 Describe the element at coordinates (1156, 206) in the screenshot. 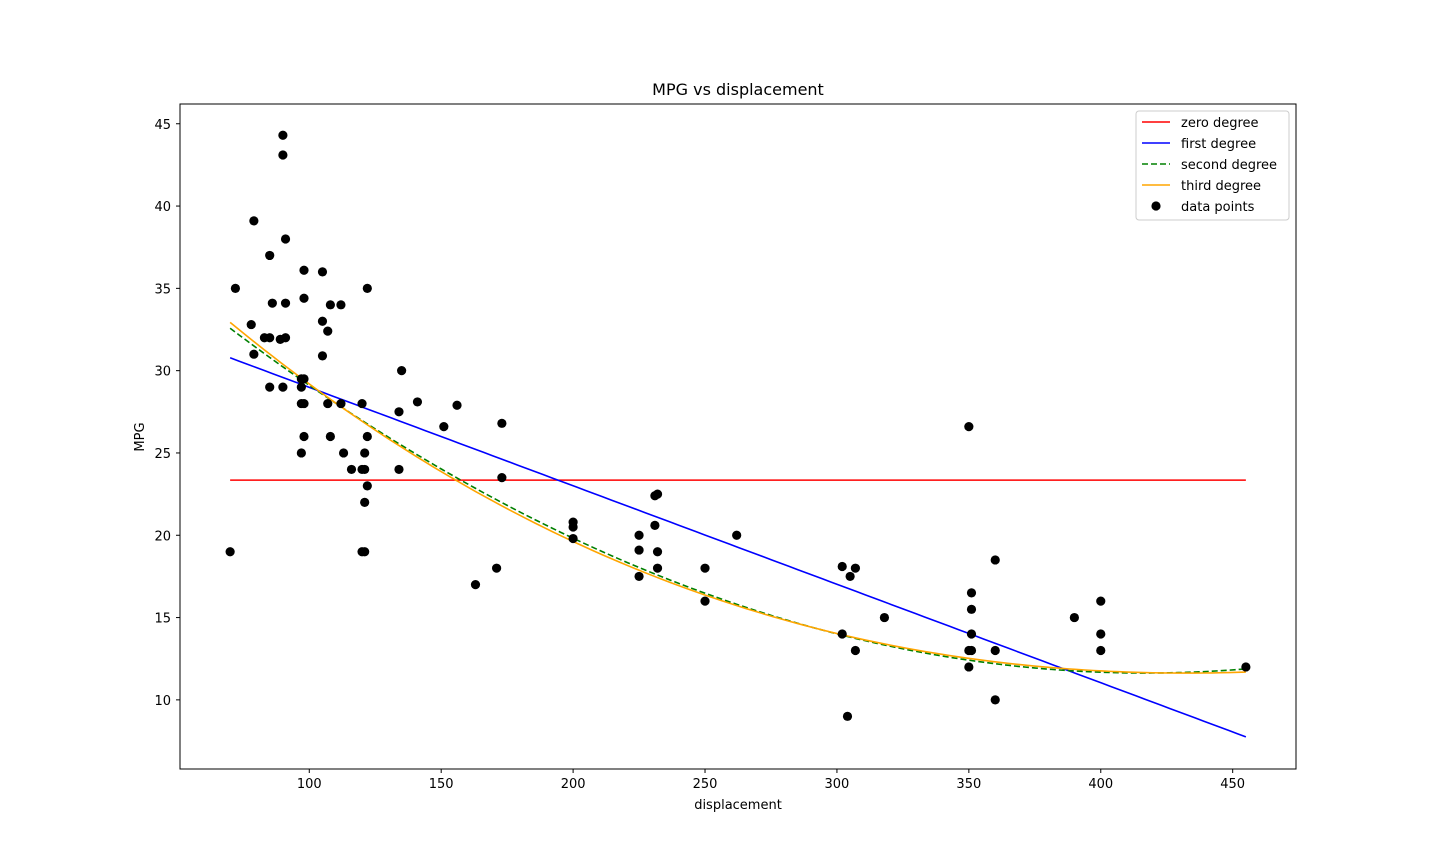

I see `legend-swatch` at that location.